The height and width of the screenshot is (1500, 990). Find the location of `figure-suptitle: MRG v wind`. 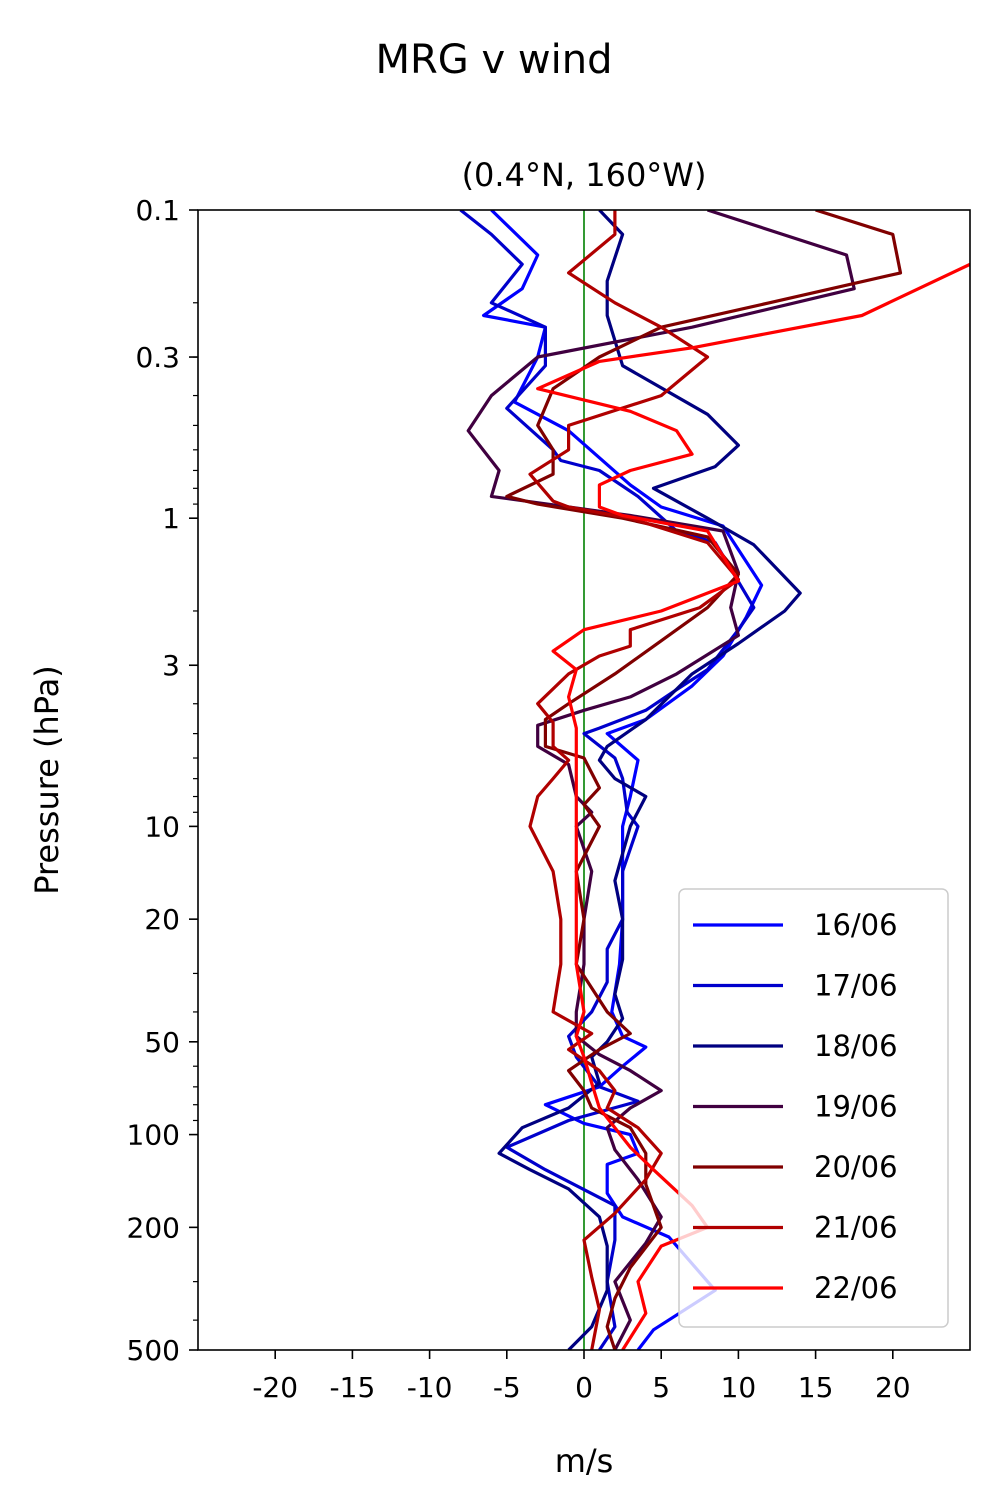

figure-suptitle: MRG v wind is located at coordinates (494, 60).